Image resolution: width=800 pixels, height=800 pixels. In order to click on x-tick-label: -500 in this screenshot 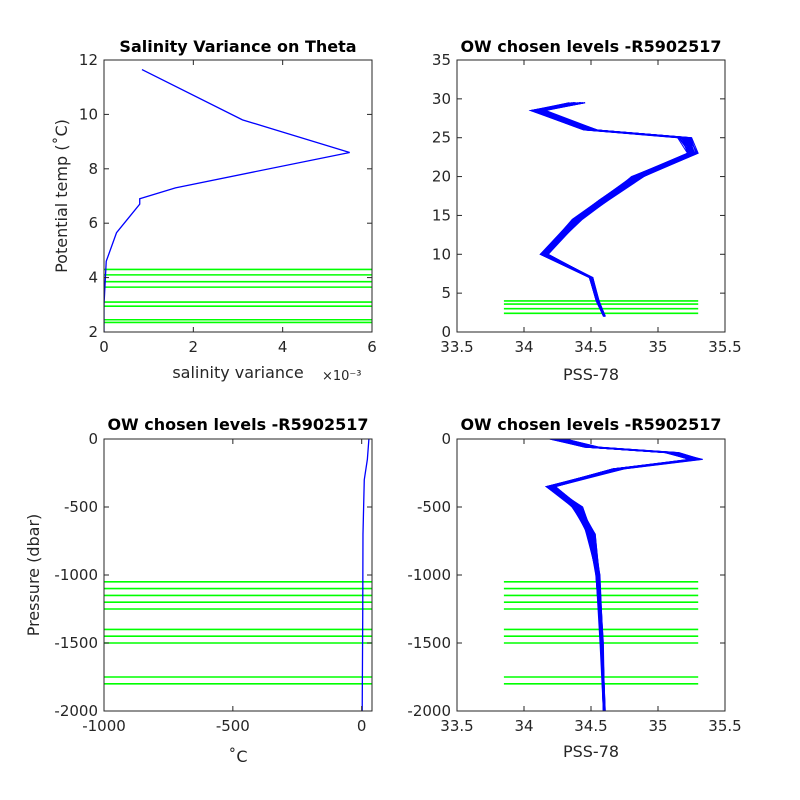, I will do `click(233, 726)`.